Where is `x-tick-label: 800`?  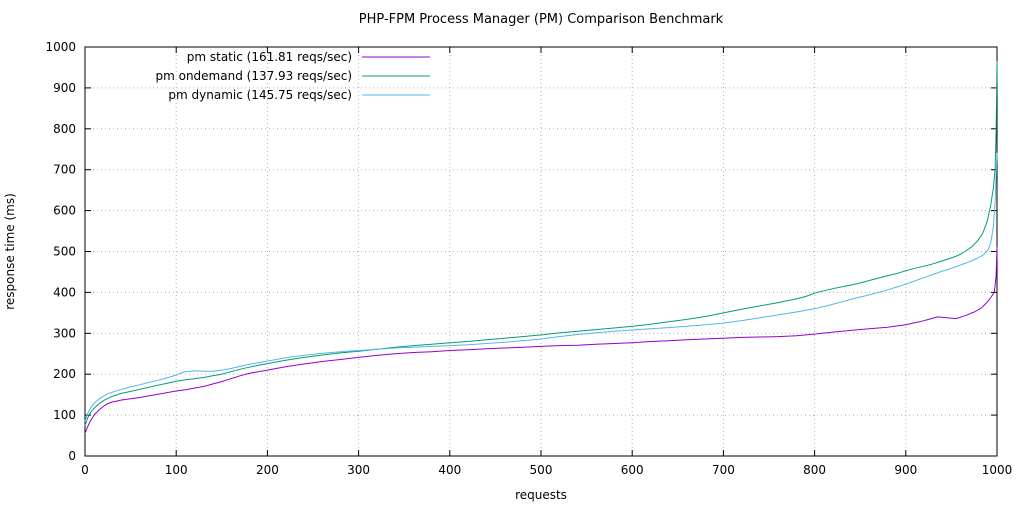 x-tick-label: 800 is located at coordinates (814, 470).